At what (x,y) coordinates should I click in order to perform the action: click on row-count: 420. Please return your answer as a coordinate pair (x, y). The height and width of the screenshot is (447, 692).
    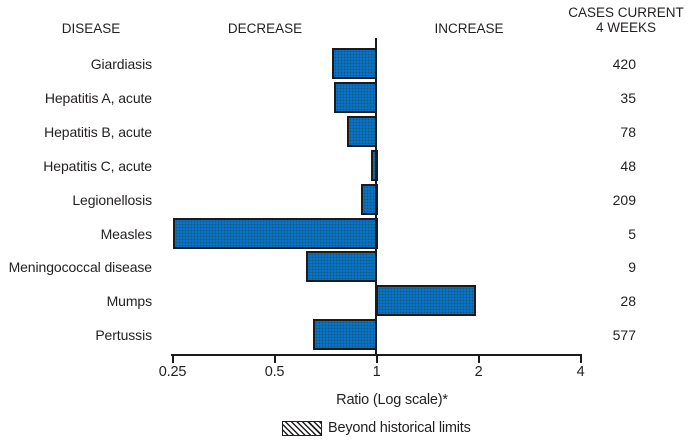
    Looking at the image, I should click on (624, 63).